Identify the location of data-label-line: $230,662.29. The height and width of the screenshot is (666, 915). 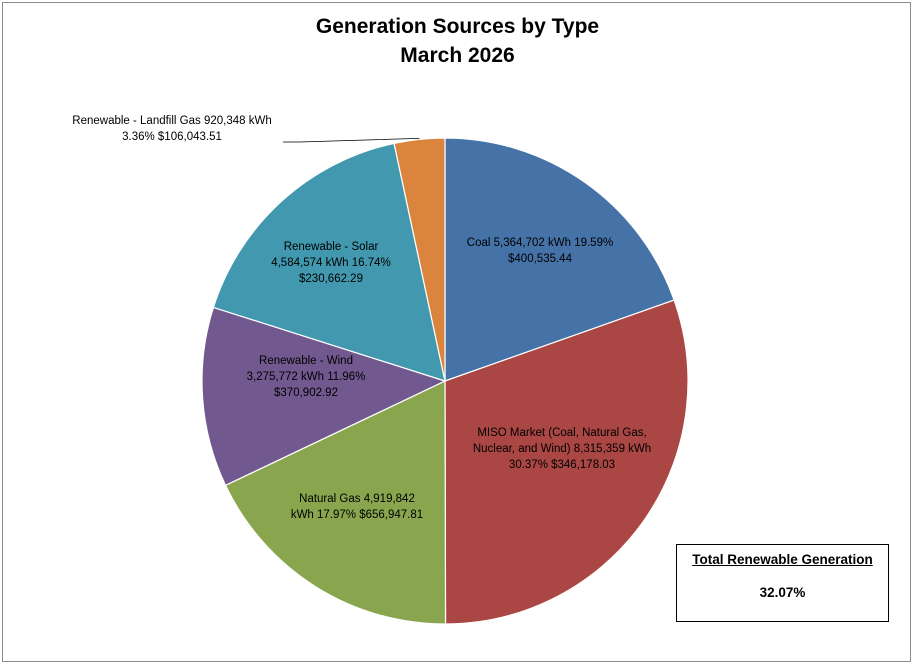
(331, 279).